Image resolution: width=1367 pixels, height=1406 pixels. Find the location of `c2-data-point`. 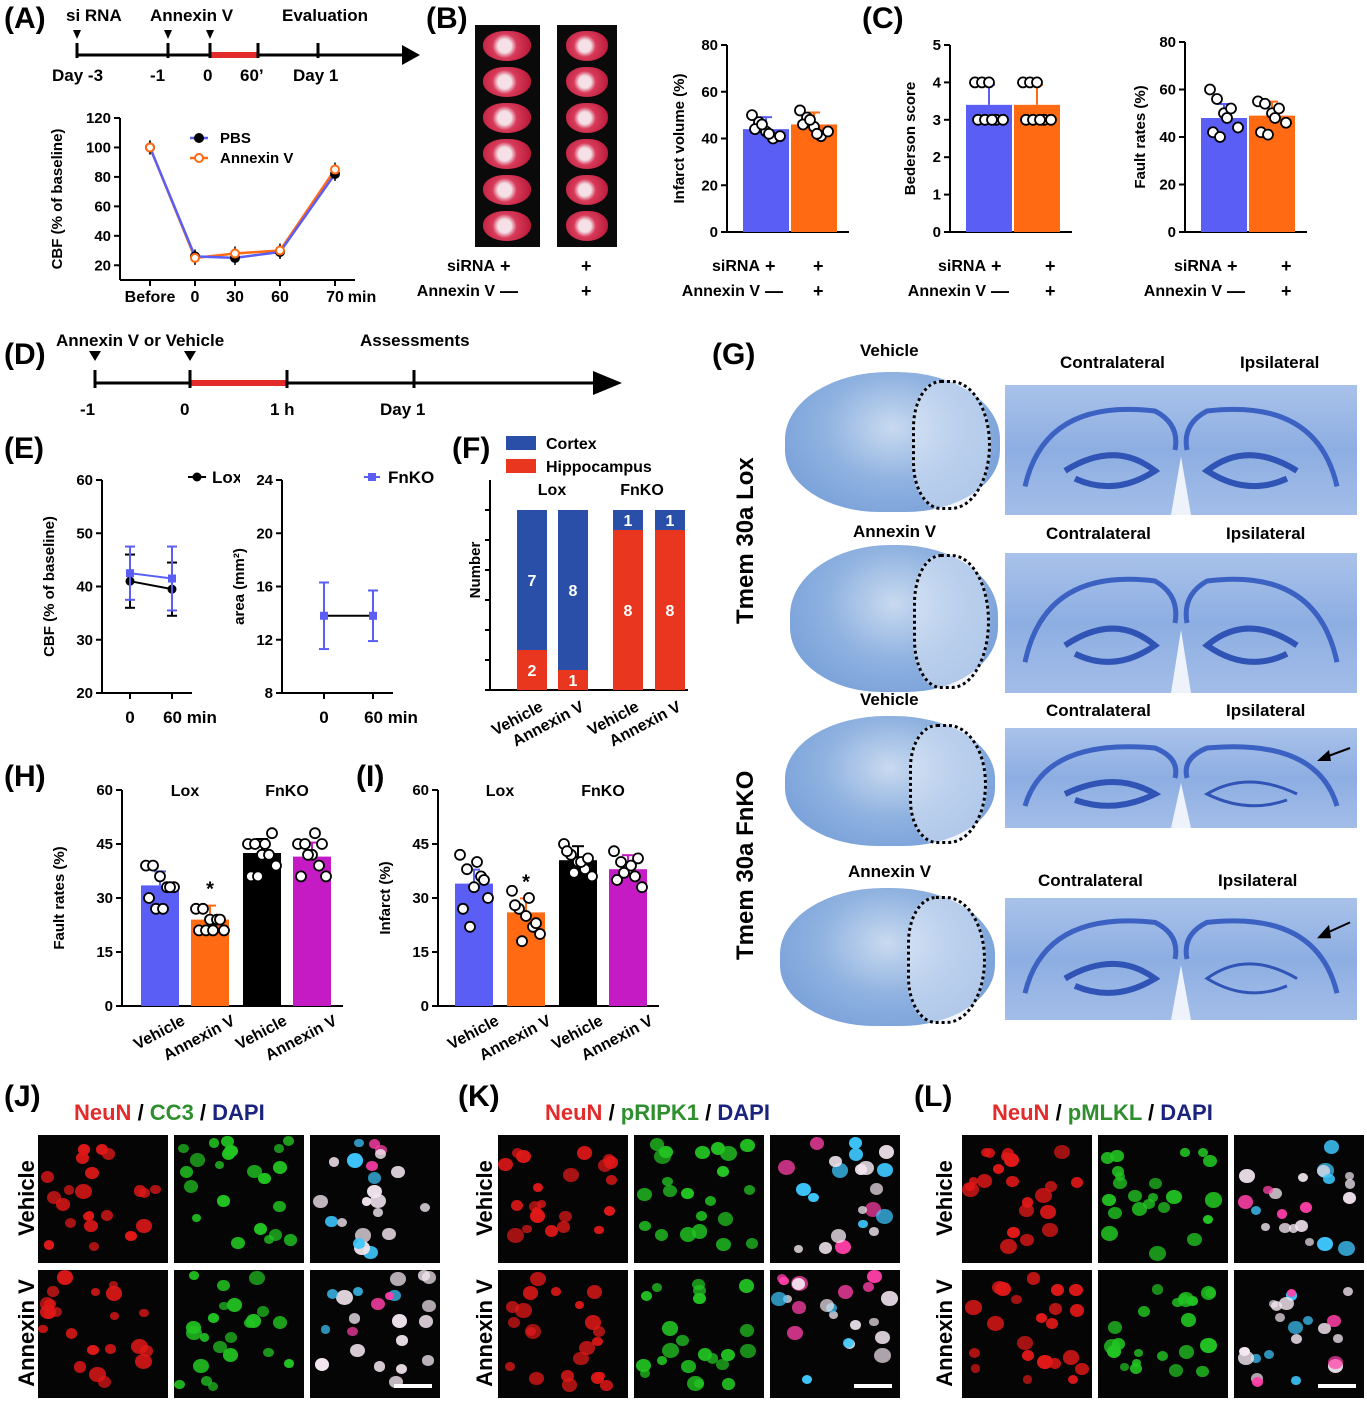

c2-data-point is located at coordinates (1265, 103).